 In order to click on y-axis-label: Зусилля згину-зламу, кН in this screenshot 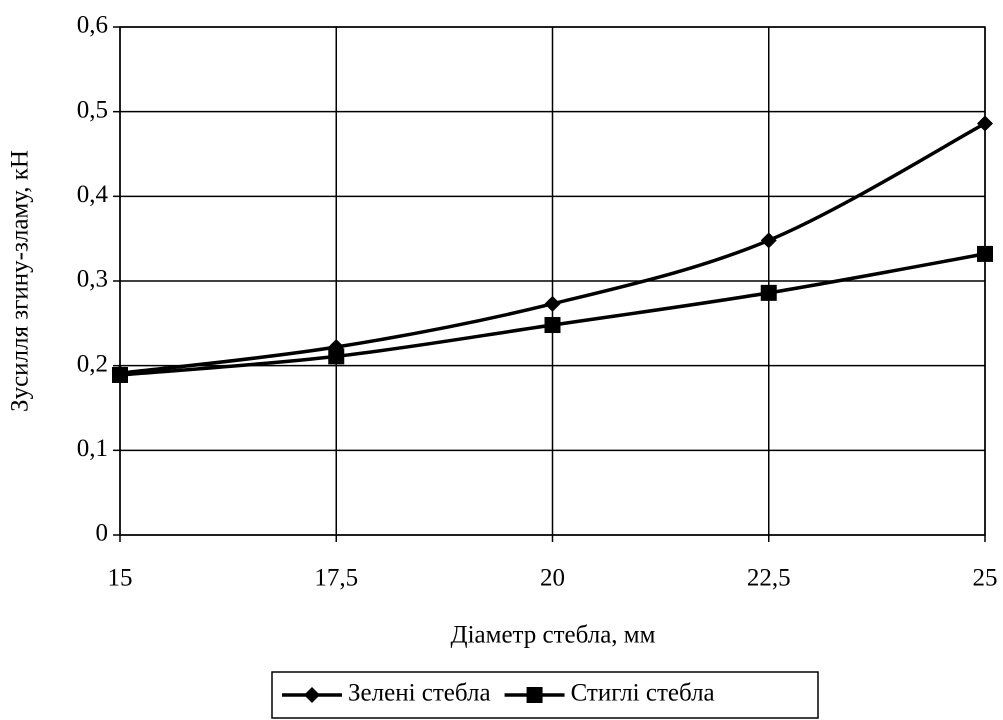, I will do `click(20, 281)`.